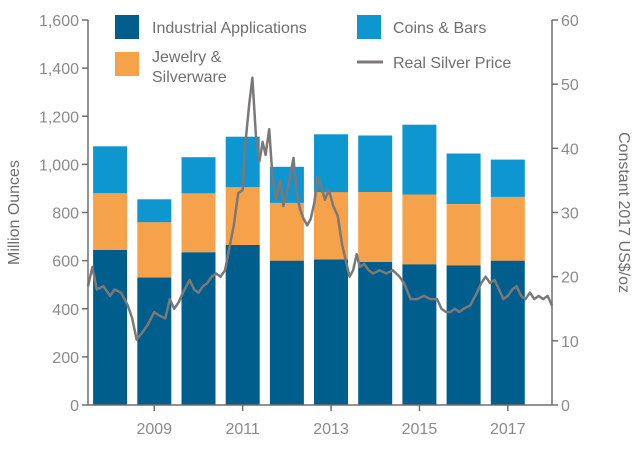 The width and height of the screenshot is (639, 456). What do you see at coordinates (189, 77) in the screenshot?
I see `legend-label: Silverware` at bounding box center [189, 77].